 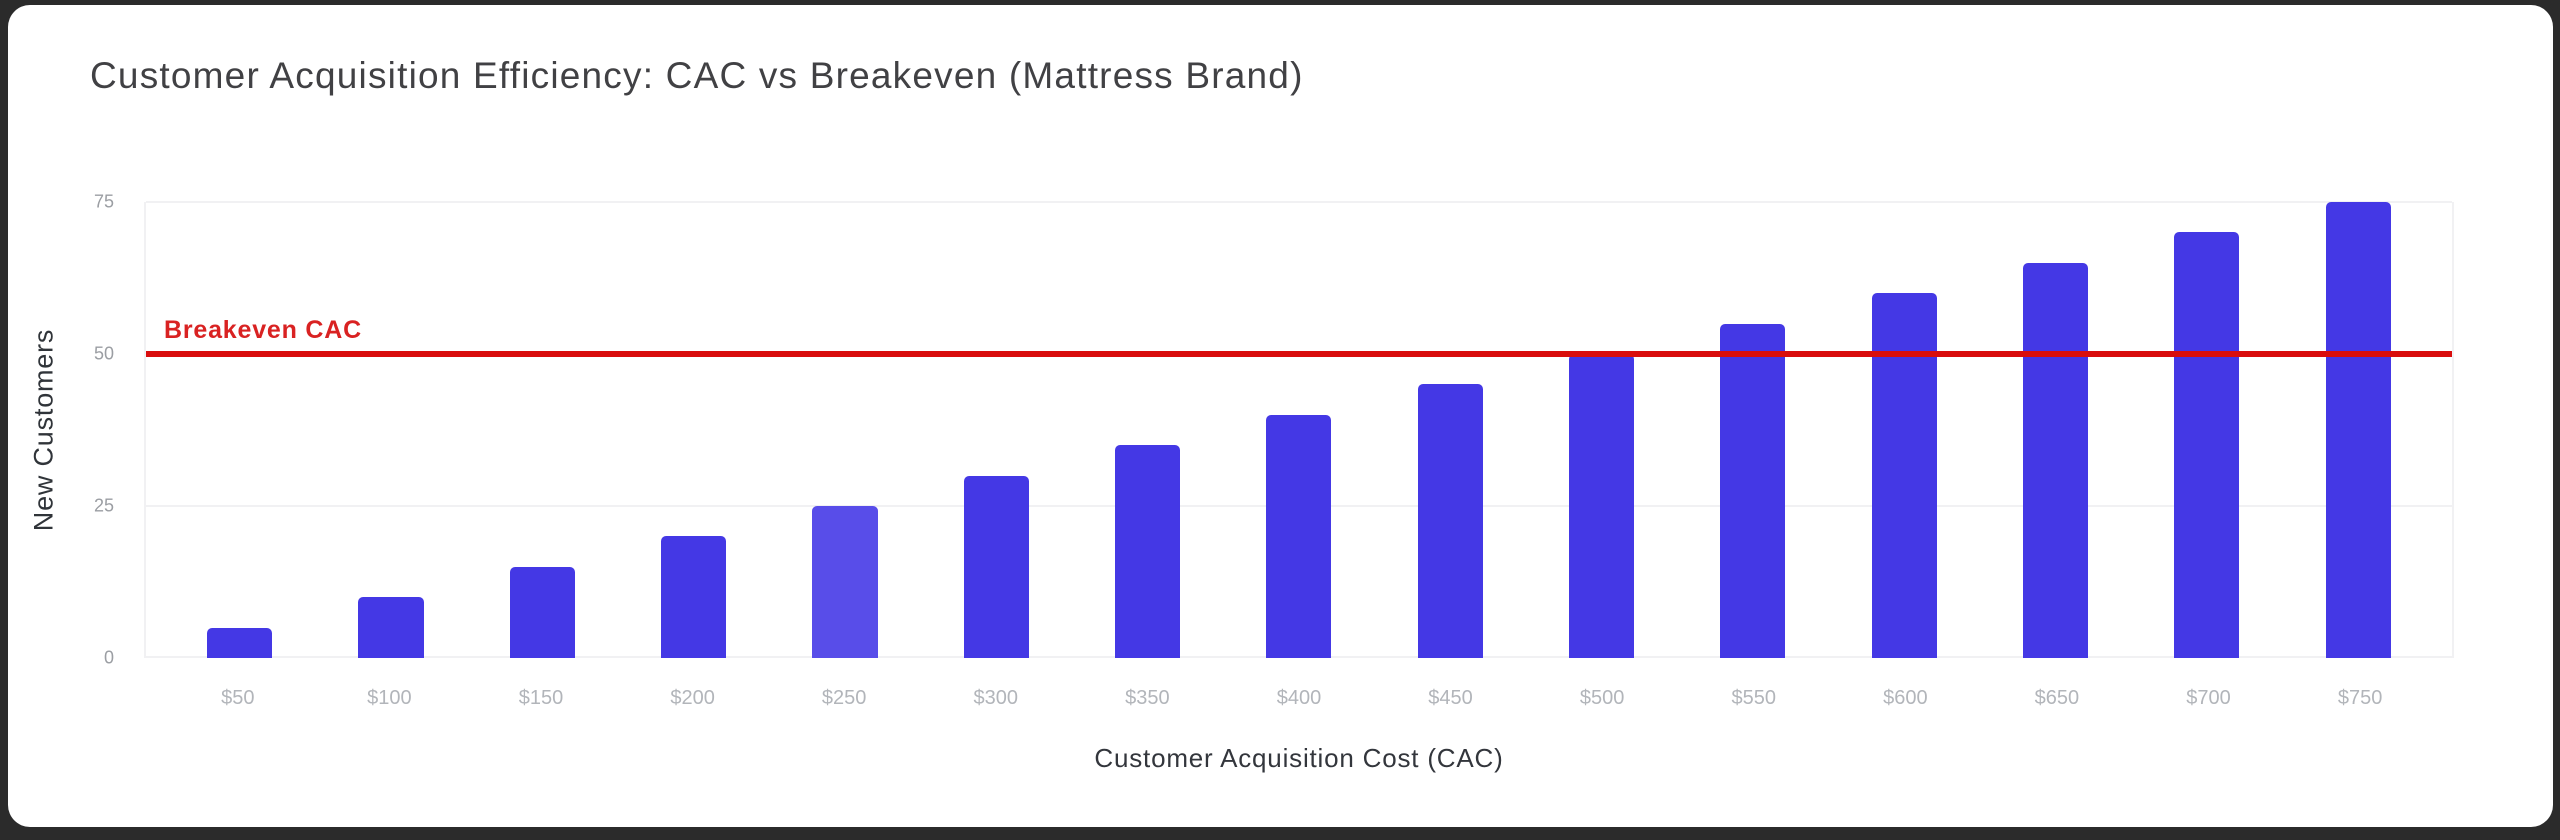 I want to click on x-tick-label: $450, so click(x=1450, y=698).